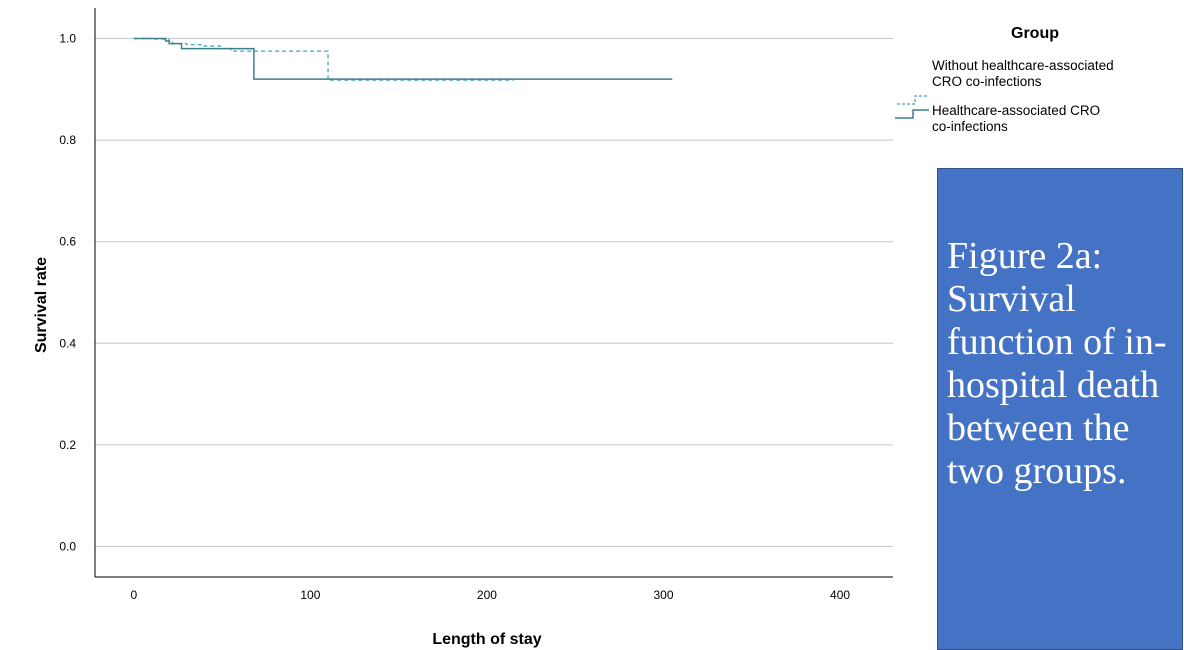 This screenshot has width=1184, height=650. What do you see at coordinates (41, 305) in the screenshot?
I see `y-axis-title: Survival rate` at bounding box center [41, 305].